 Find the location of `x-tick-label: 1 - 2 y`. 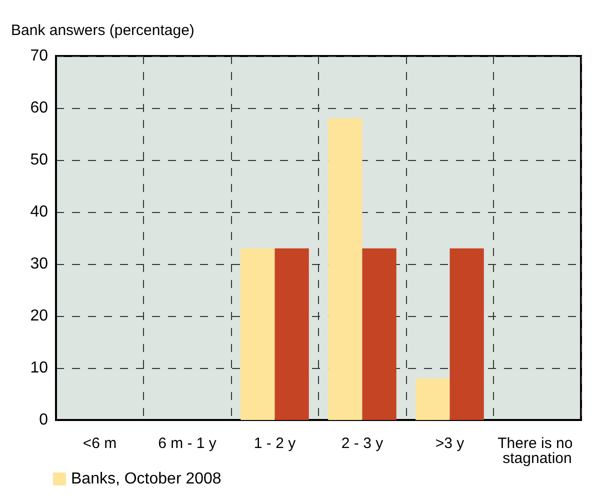

x-tick-label: 1 - 2 y is located at coordinates (275, 443).